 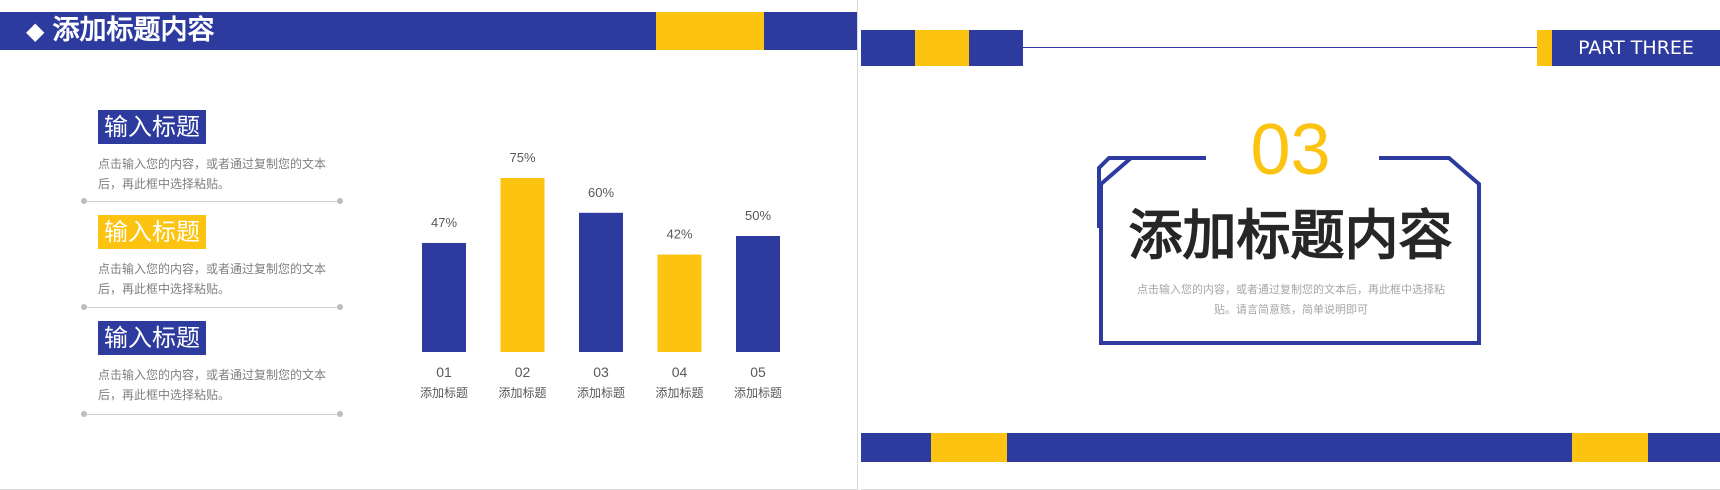 What do you see at coordinates (1636, 48) in the screenshot?
I see `part-label: PART THREE` at bounding box center [1636, 48].